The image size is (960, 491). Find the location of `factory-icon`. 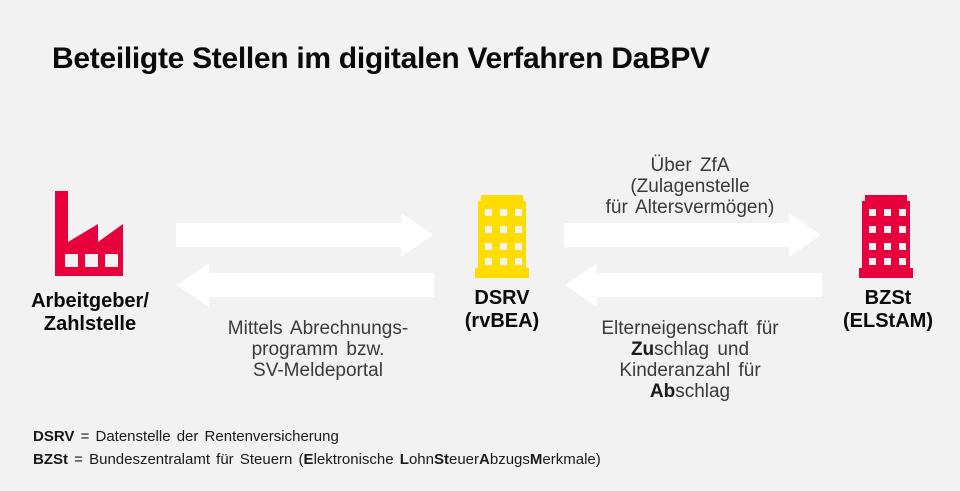

factory-icon is located at coordinates (89, 233).